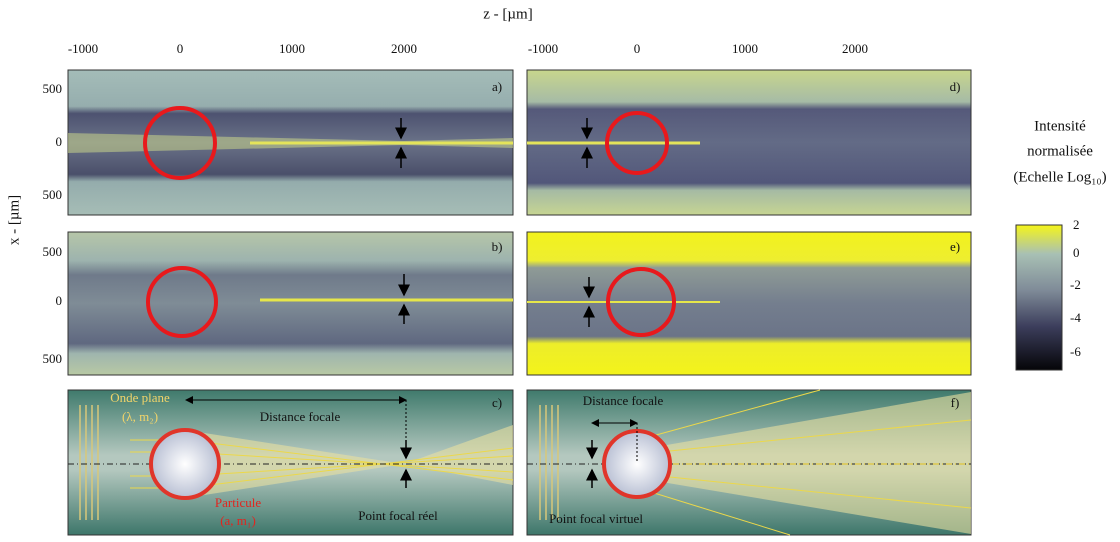 The width and height of the screenshot is (1120, 542). What do you see at coordinates (398, 515) in the screenshot?
I see `label: Point focal réel` at bounding box center [398, 515].